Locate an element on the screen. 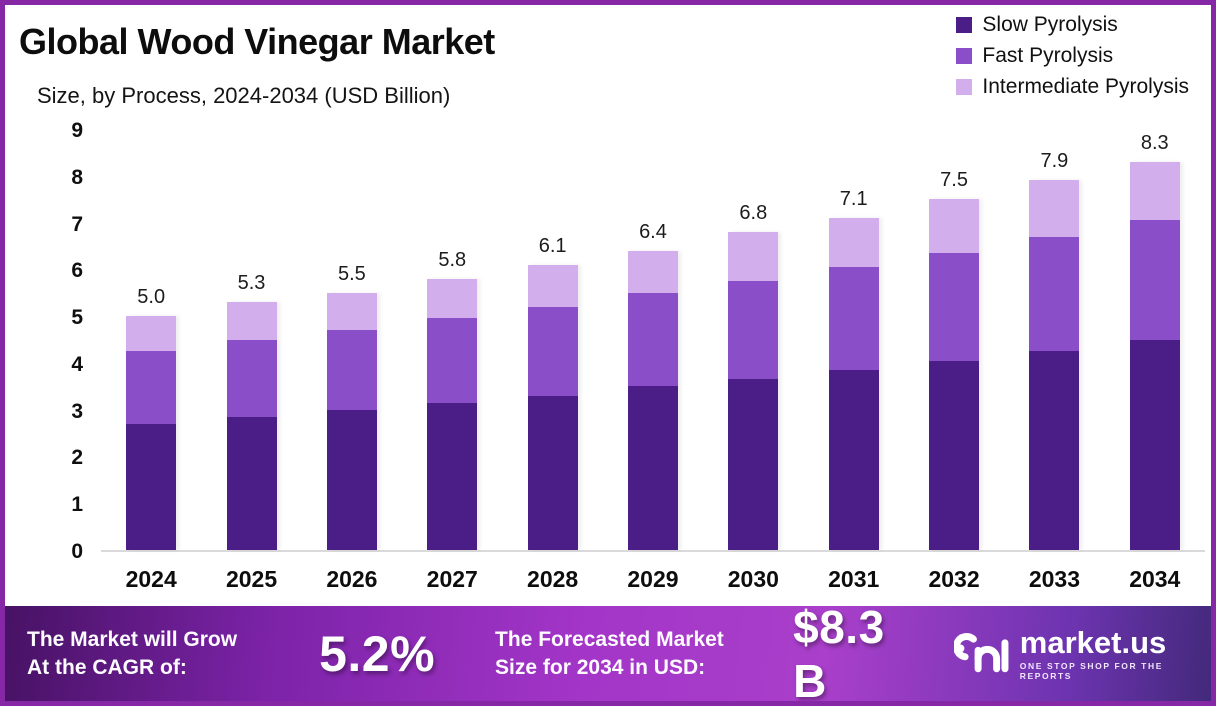 The height and width of the screenshot is (706, 1216). y-tick-label: 5 is located at coordinates (77, 318).